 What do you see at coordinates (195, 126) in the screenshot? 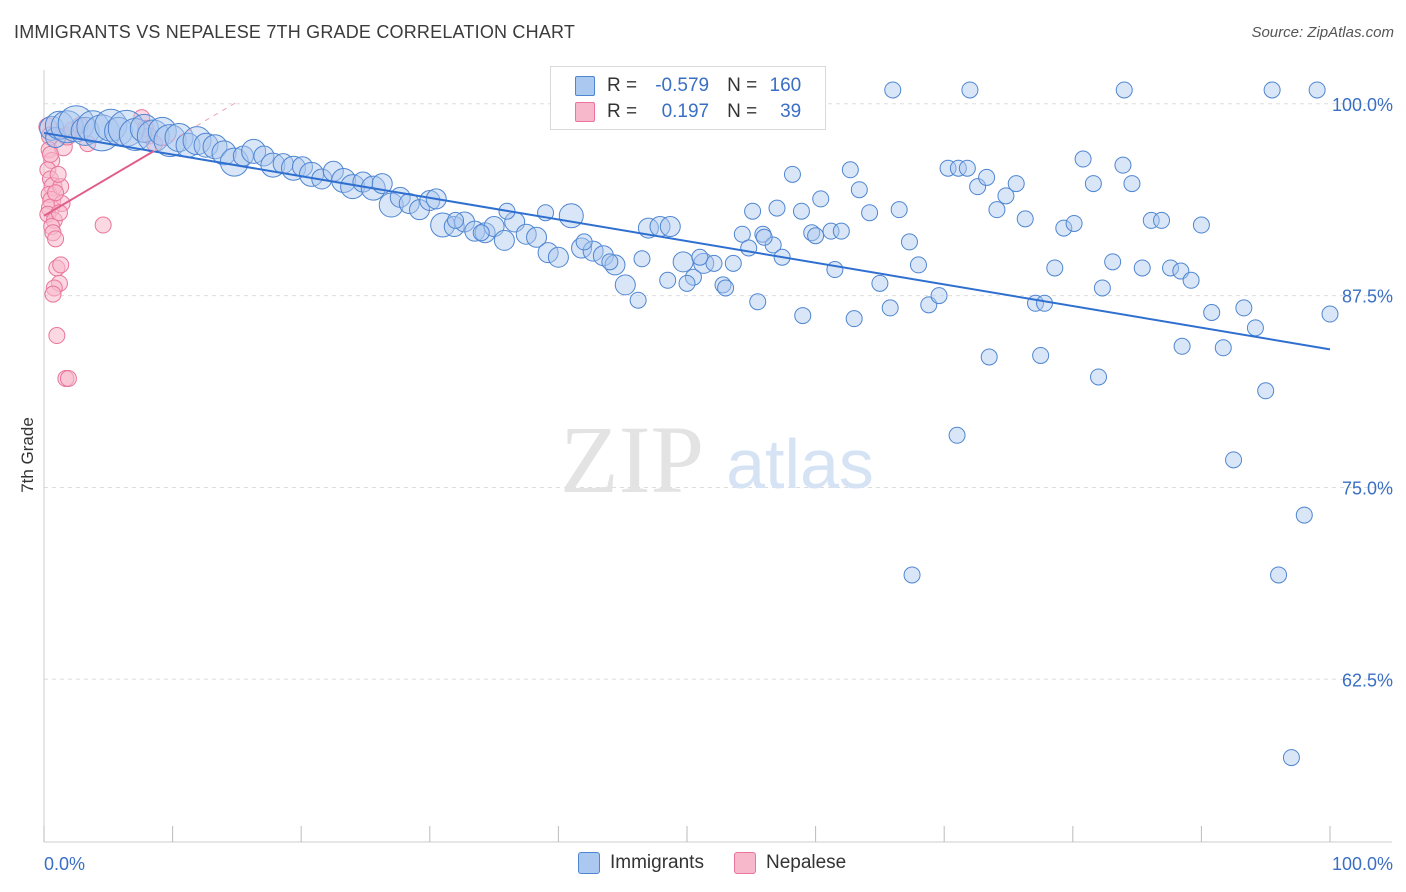
I see `nepalese-trend-extension` at bounding box center [195, 126].